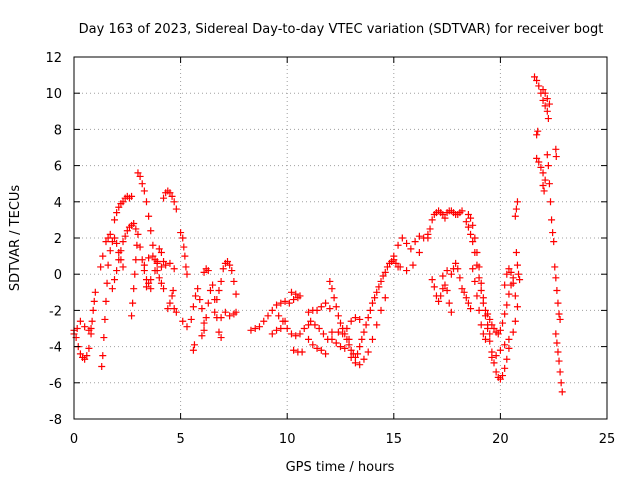  I want to click on x-tick-label: 10, so click(287, 439).